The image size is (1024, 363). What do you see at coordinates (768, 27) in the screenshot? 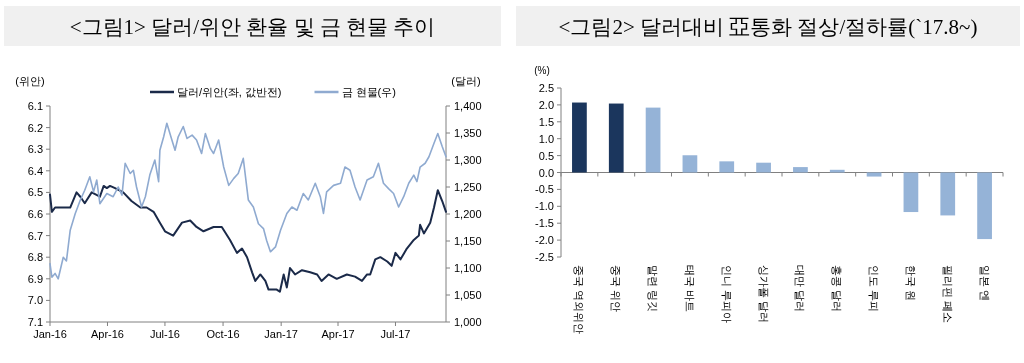
I see `chart-title: <그림2> 달러대비 亞통화 절상/절하률(`17.8~)` at bounding box center [768, 27].